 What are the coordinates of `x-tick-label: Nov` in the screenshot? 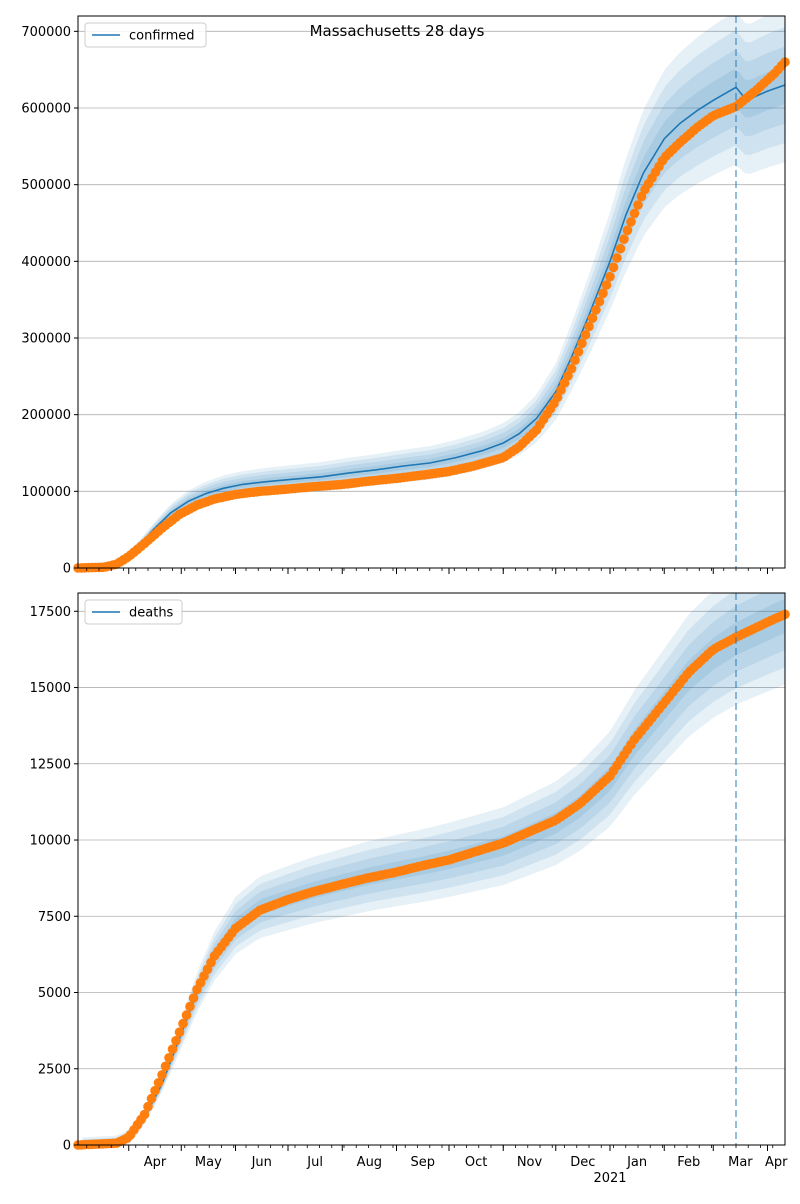 It's located at (530, 1162).